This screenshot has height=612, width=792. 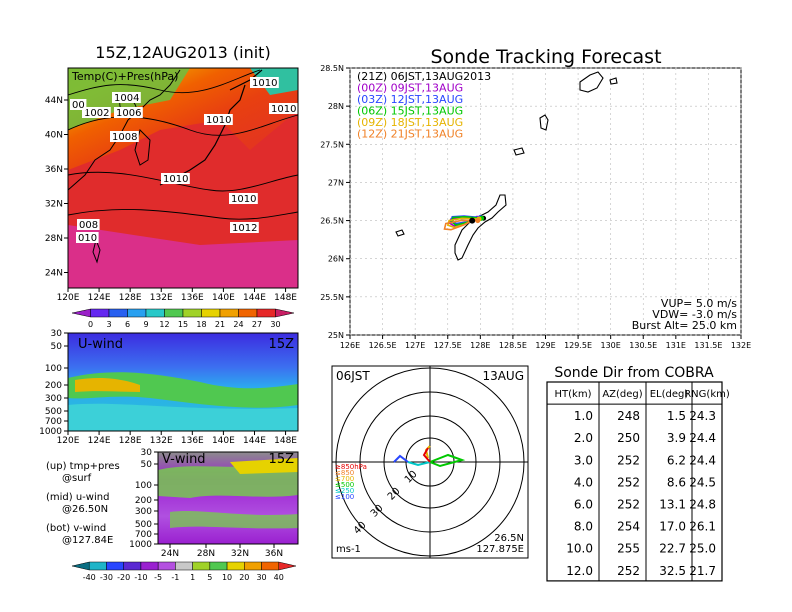 What do you see at coordinates (573, 394) in the screenshot?
I see `table-header-cell: HT(km)` at bounding box center [573, 394].